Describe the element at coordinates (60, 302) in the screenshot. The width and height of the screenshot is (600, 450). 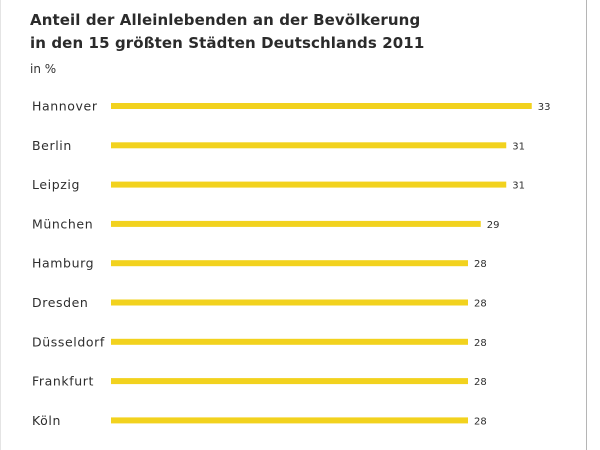
I see `category-label: Dresden` at that location.